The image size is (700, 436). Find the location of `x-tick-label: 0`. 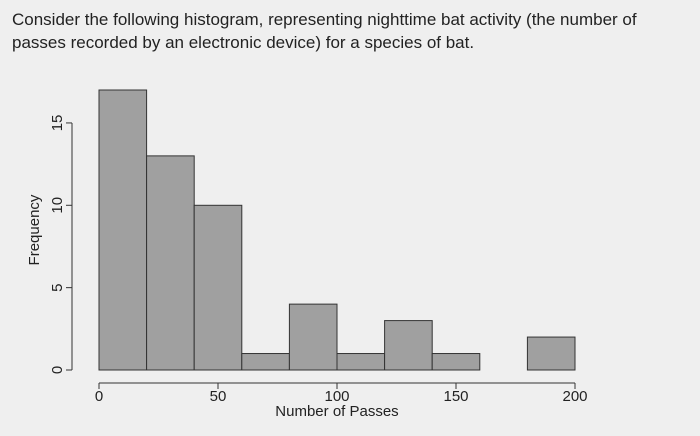

x-tick-label: 0 is located at coordinates (99, 396).